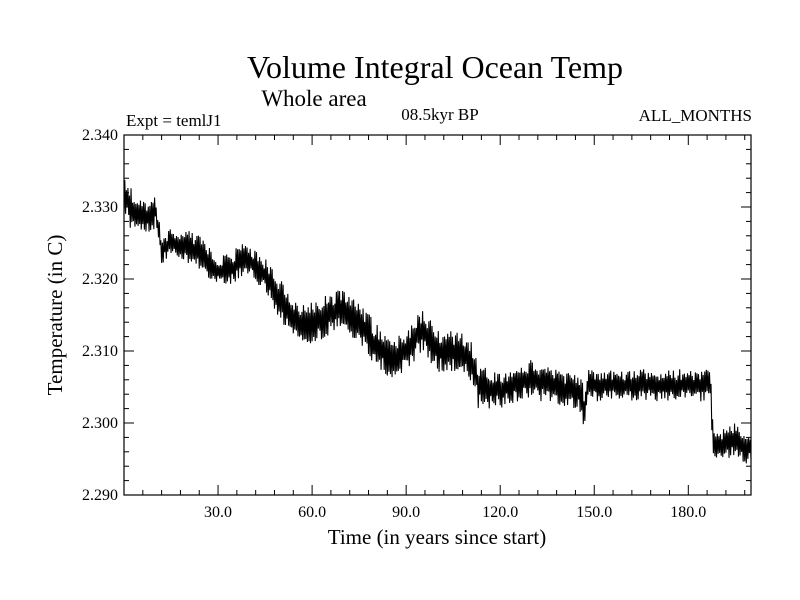 This screenshot has width=800, height=600. I want to click on x-tick-label: 90.0, so click(406, 512).